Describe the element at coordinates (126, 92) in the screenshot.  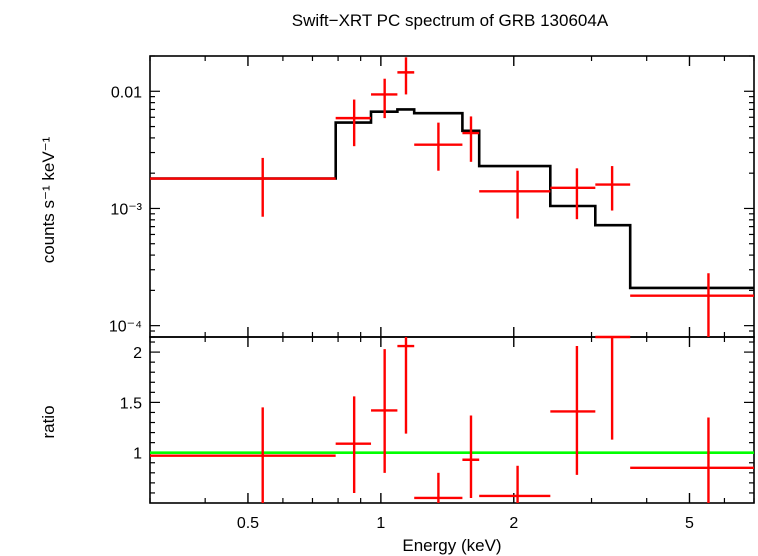
I see `spectrum-y-tick-label: 0.01` at that location.